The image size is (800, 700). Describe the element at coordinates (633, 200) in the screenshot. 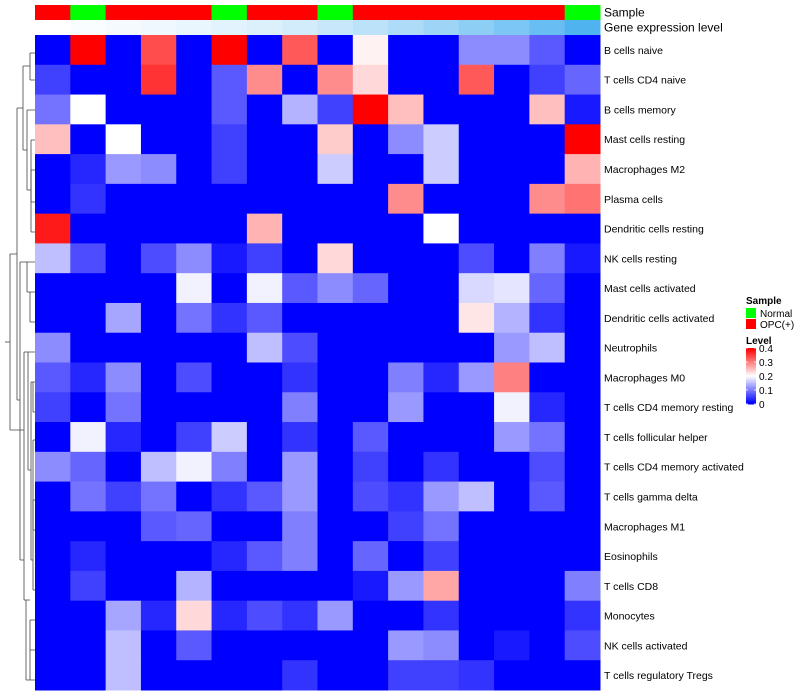

I see `row-label: Plasma cells` at that location.